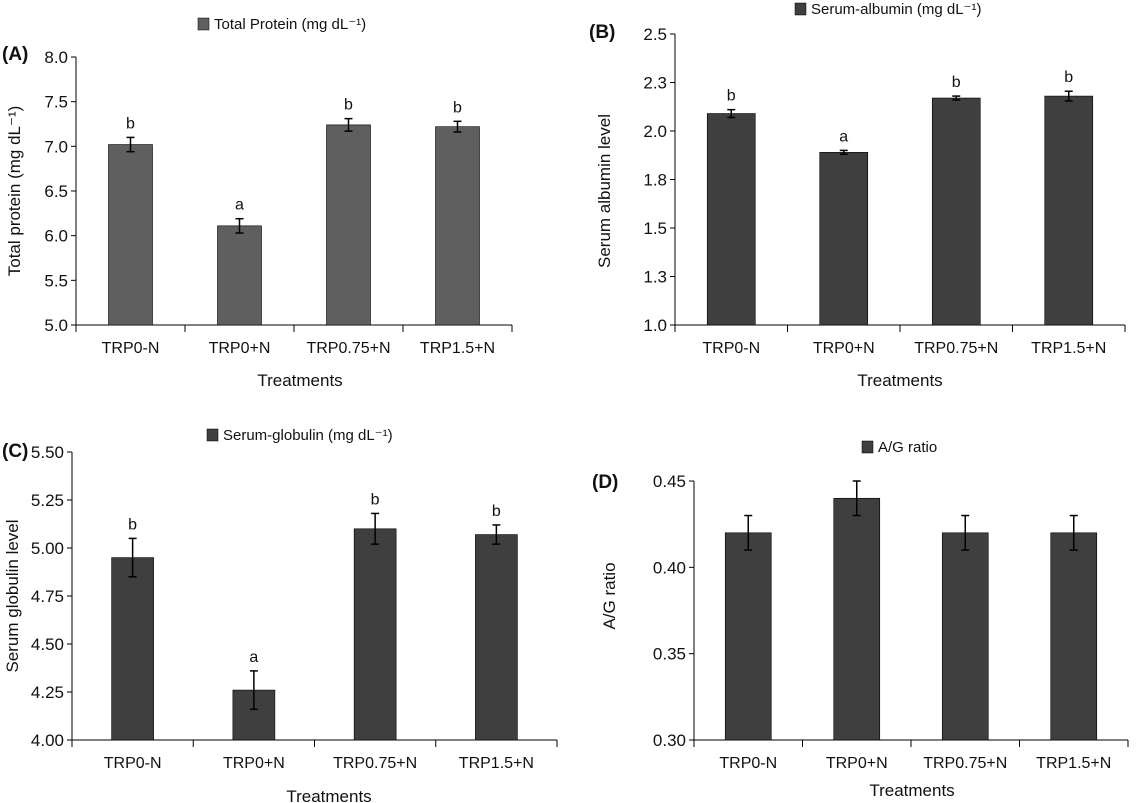 This screenshot has height=803, width=1136. Describe the element at coordinates (56, 191) in the screenshot. I see `y-tick-label: 6.5` at that location.